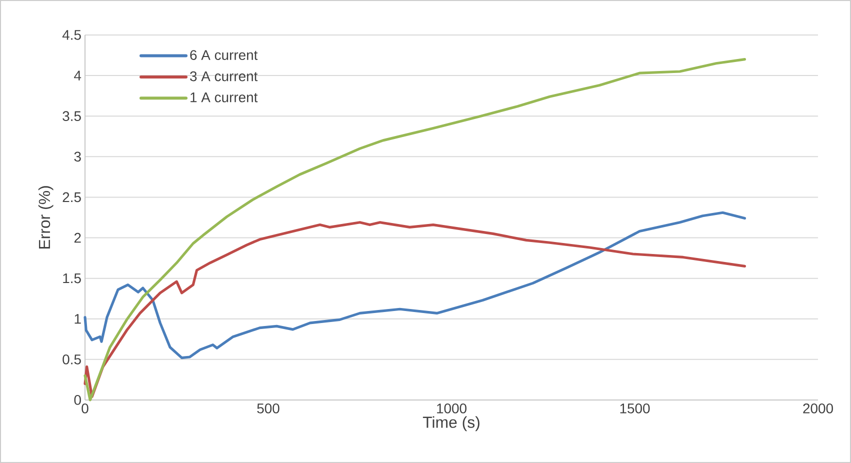 The width and height of the screenshot is (851, 463). What do you see at coordinates (224, 97) in the screenshot?
I see `legend-label: 1 A current` at bounding box center [224, 97].